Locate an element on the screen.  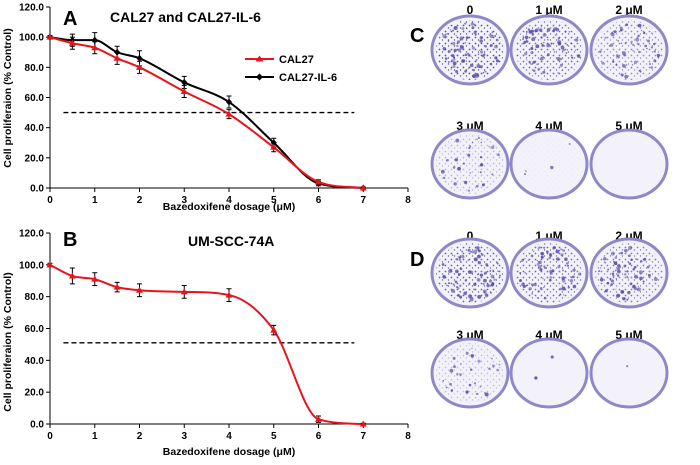
x-tick-label: 6 is located at coordinates (319, 436).